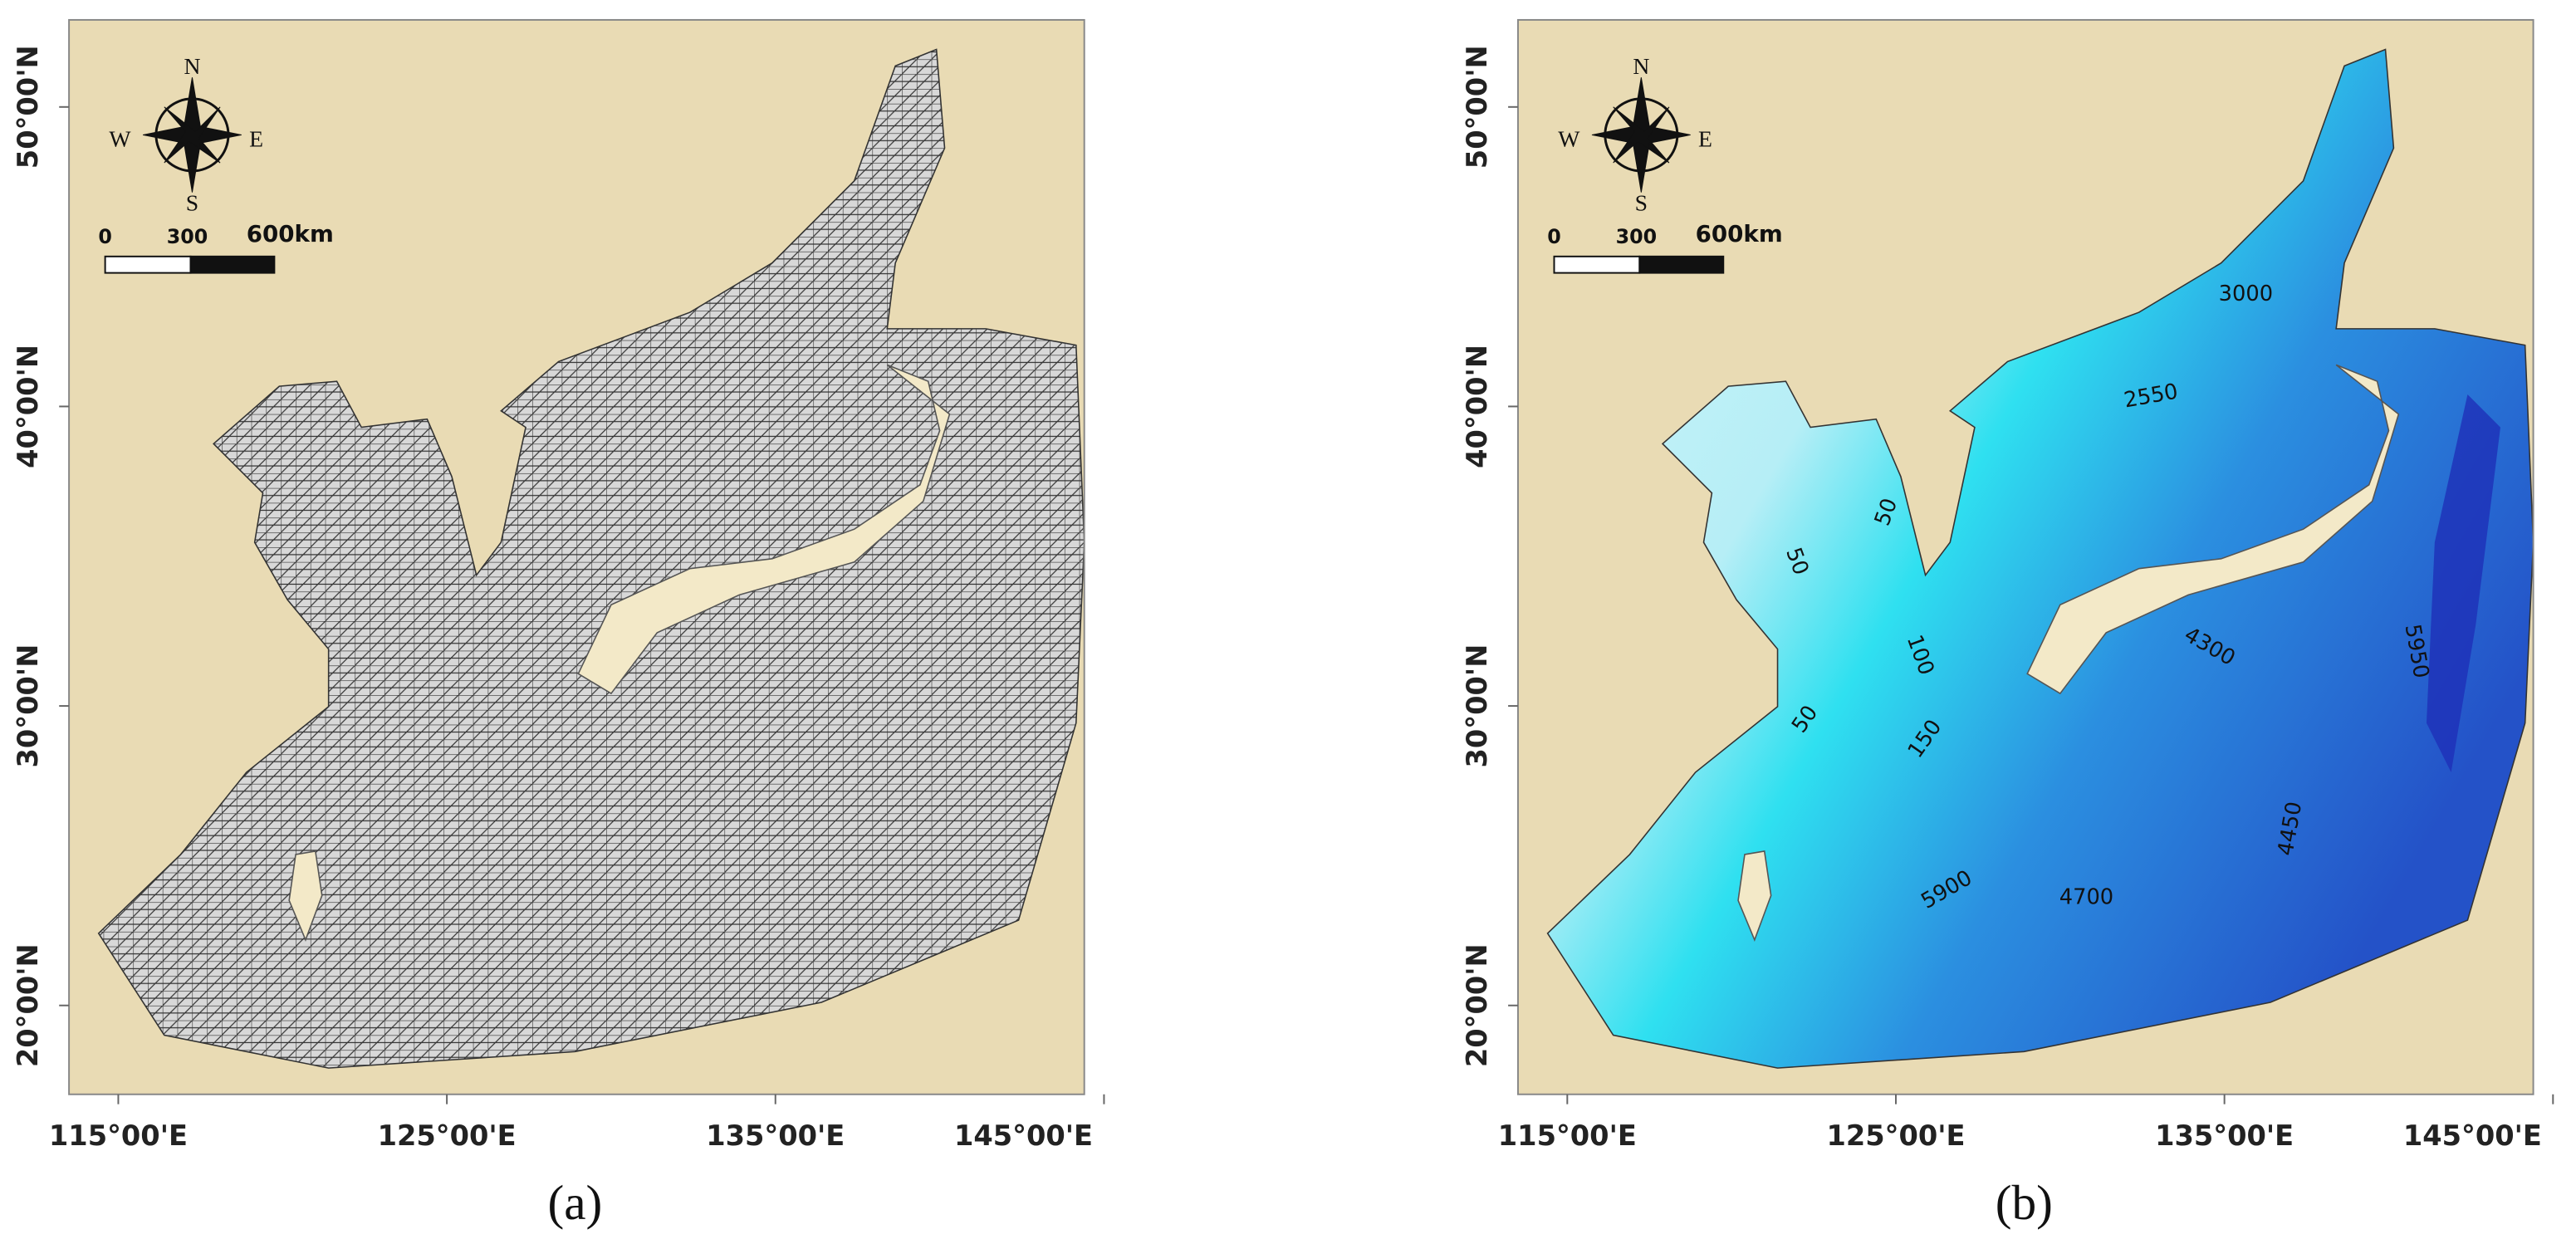 Image resolution: width=2576 pixels, height=1244 pixels. I want to click on panel-label: (b), so click(2025, 1202).